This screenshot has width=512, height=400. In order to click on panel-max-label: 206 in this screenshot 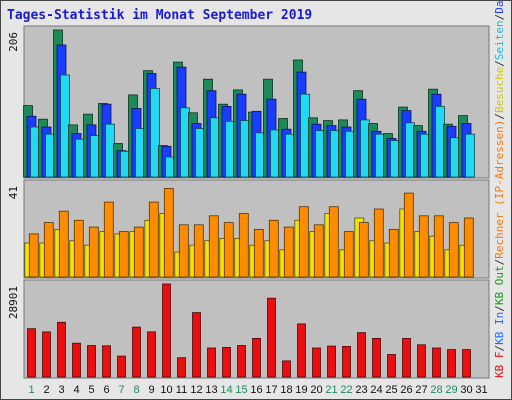, I will do `click(13, 42)`.